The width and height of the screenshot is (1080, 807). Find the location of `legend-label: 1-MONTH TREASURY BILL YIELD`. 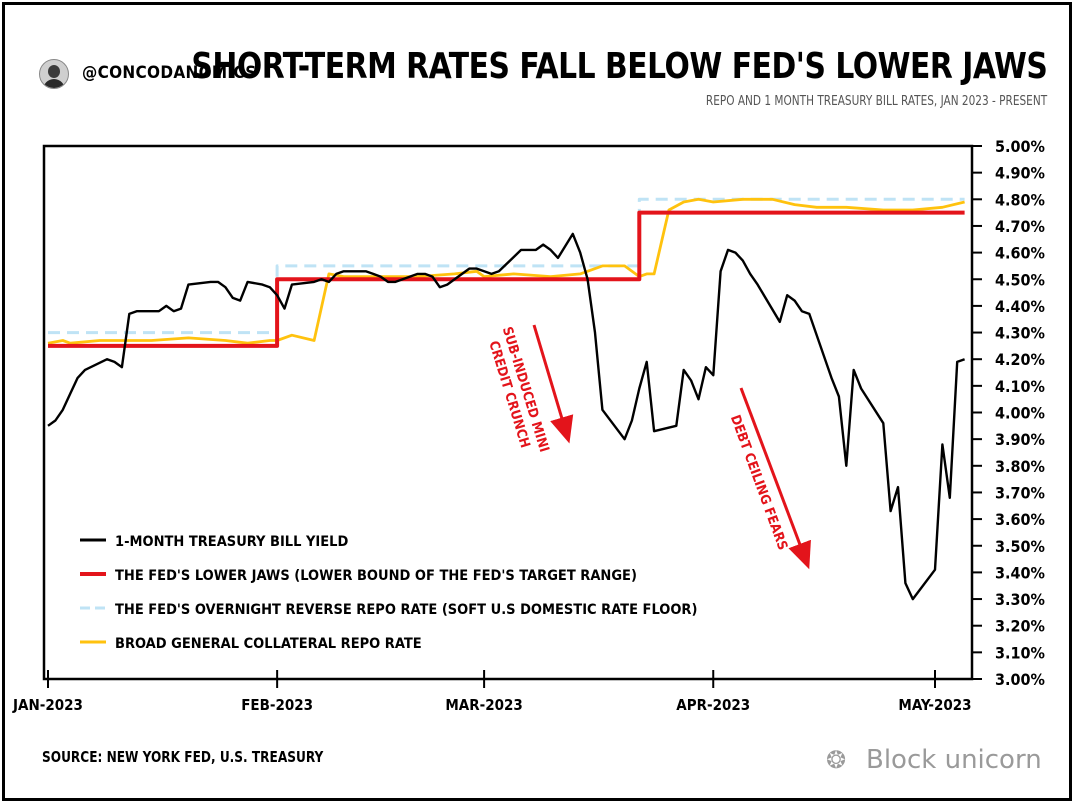

legend-label: 1-MONTH TREASURY BILL YIELD is located at coordinates (231, 542).